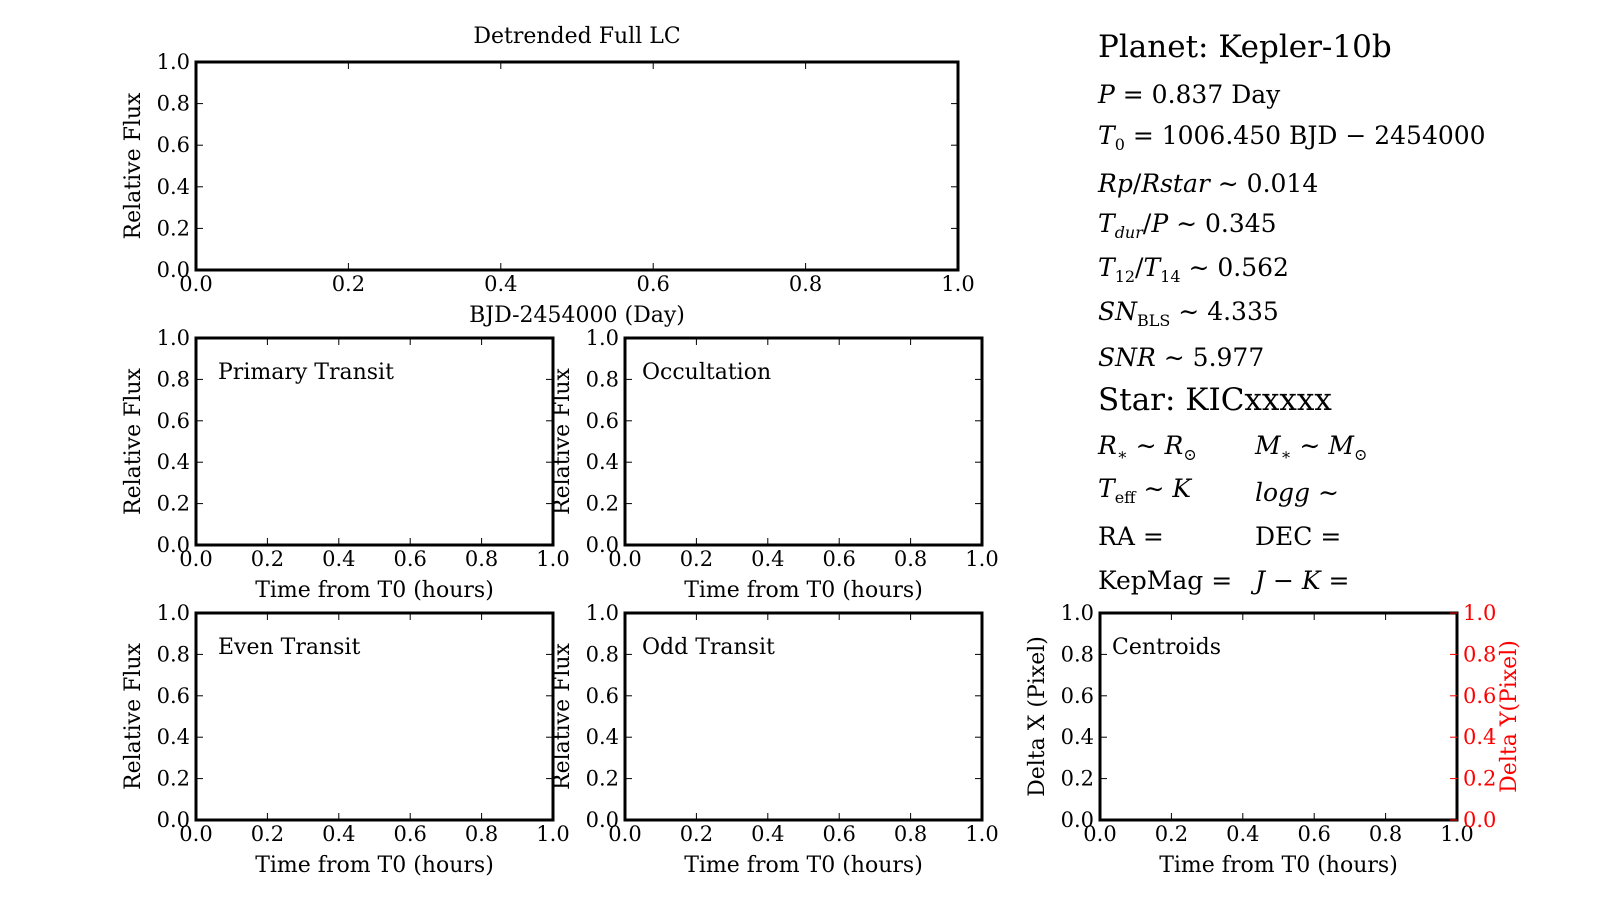 The image size is (1600, 900). Describe the element at coordinates (1037, 716) in the screenshot. I see `y-axis-label: Delta X (Pixel)` at that location.